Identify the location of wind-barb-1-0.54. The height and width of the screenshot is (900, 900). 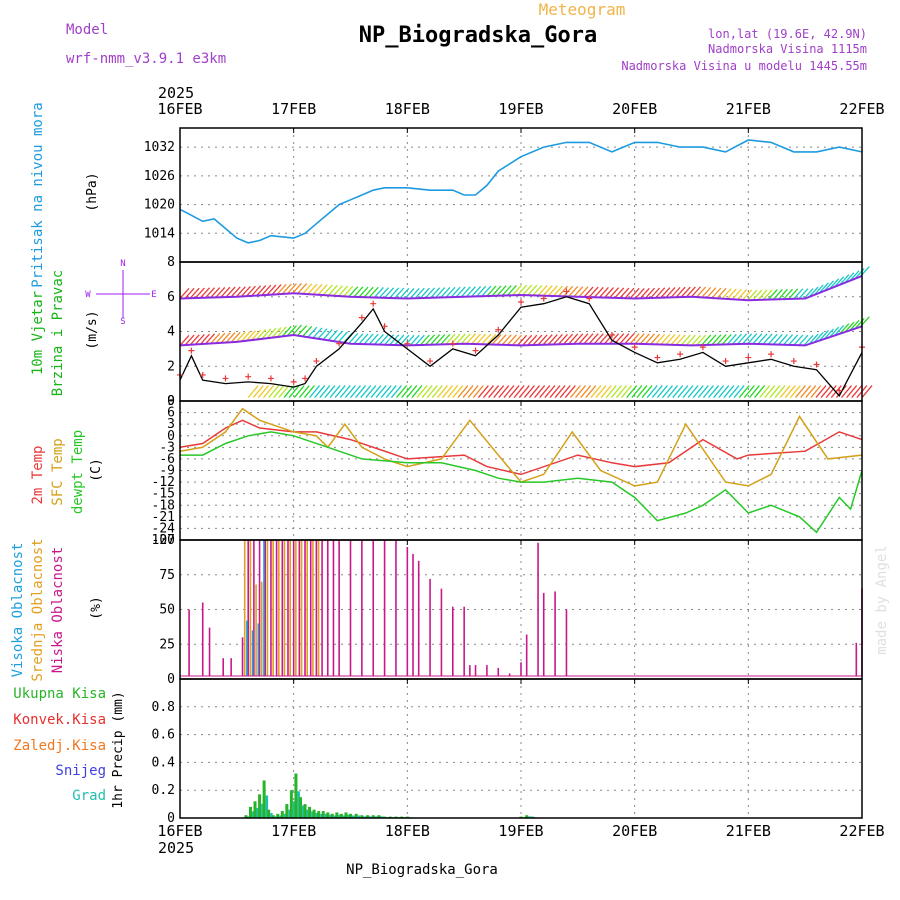
(245, 291).